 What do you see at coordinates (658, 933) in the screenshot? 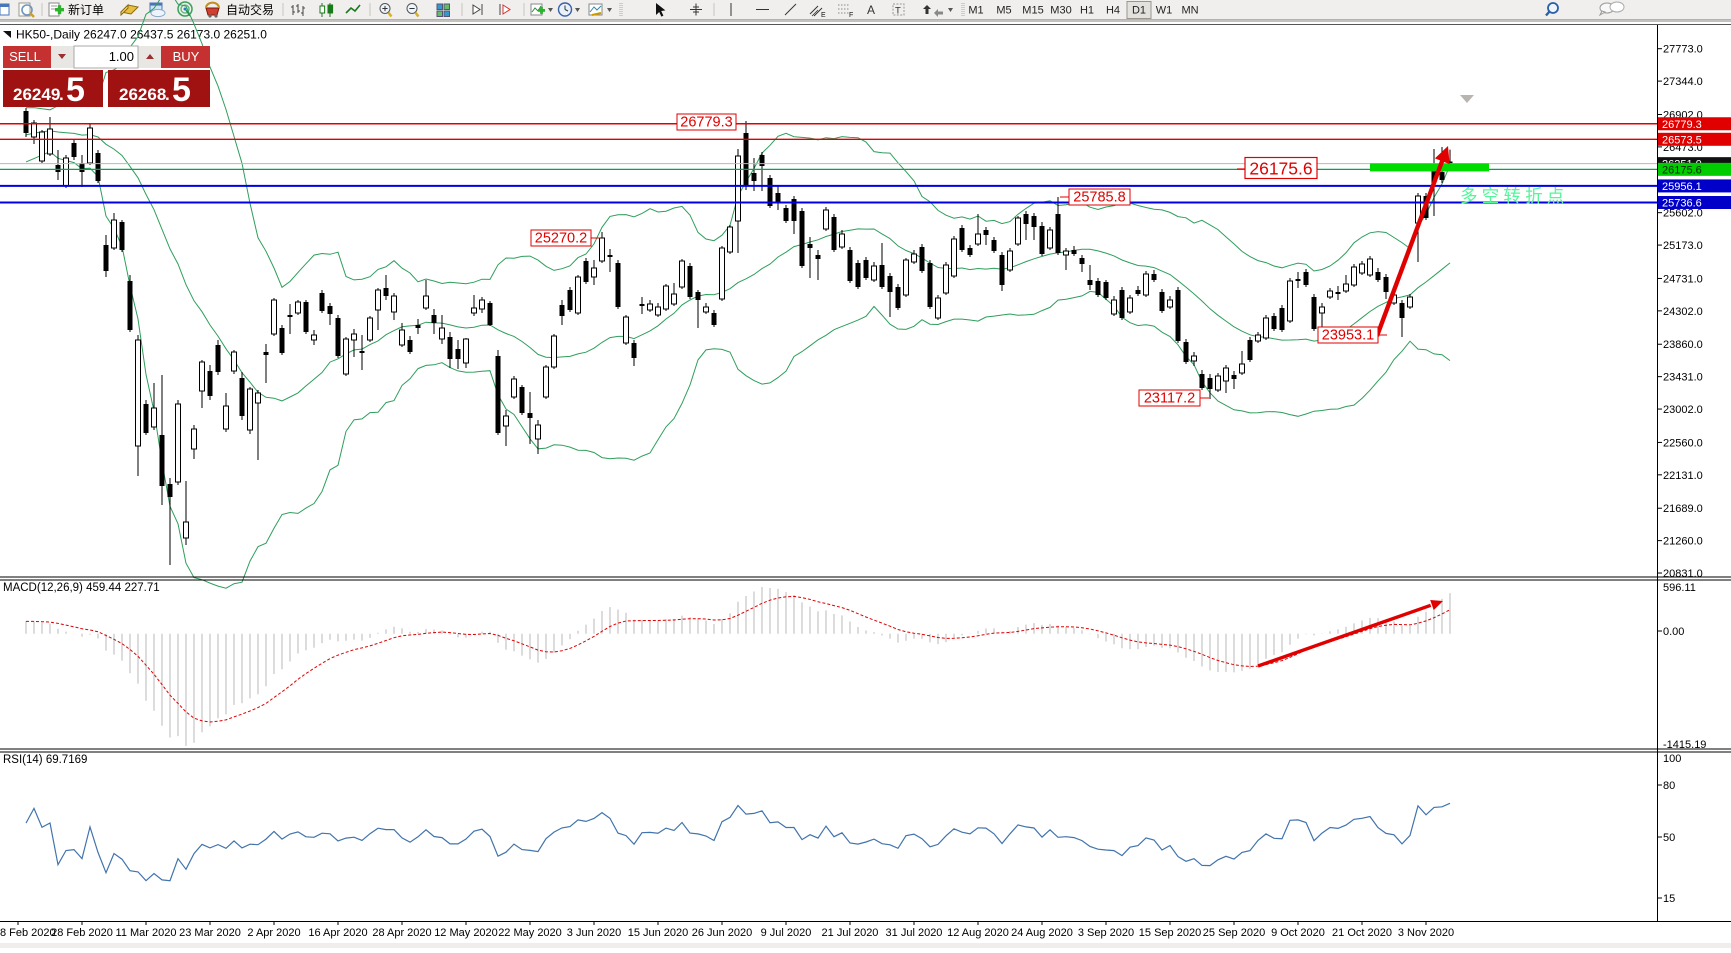
I see `svg-text: 15 Jun 2020` at bounding box center [658, 933].